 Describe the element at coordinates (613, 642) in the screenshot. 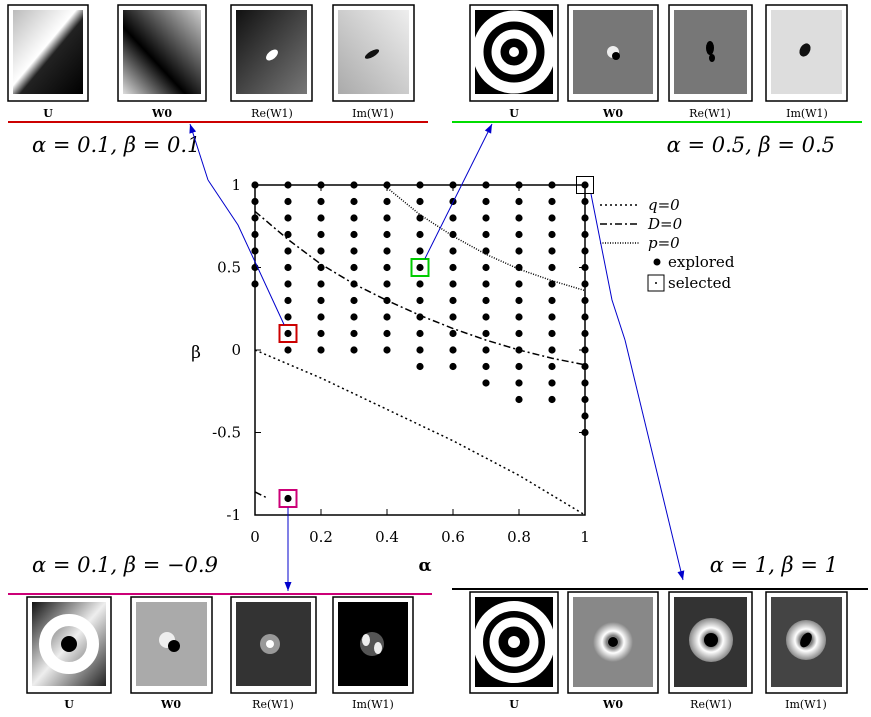

I see `thumb-br-w0` at that location.